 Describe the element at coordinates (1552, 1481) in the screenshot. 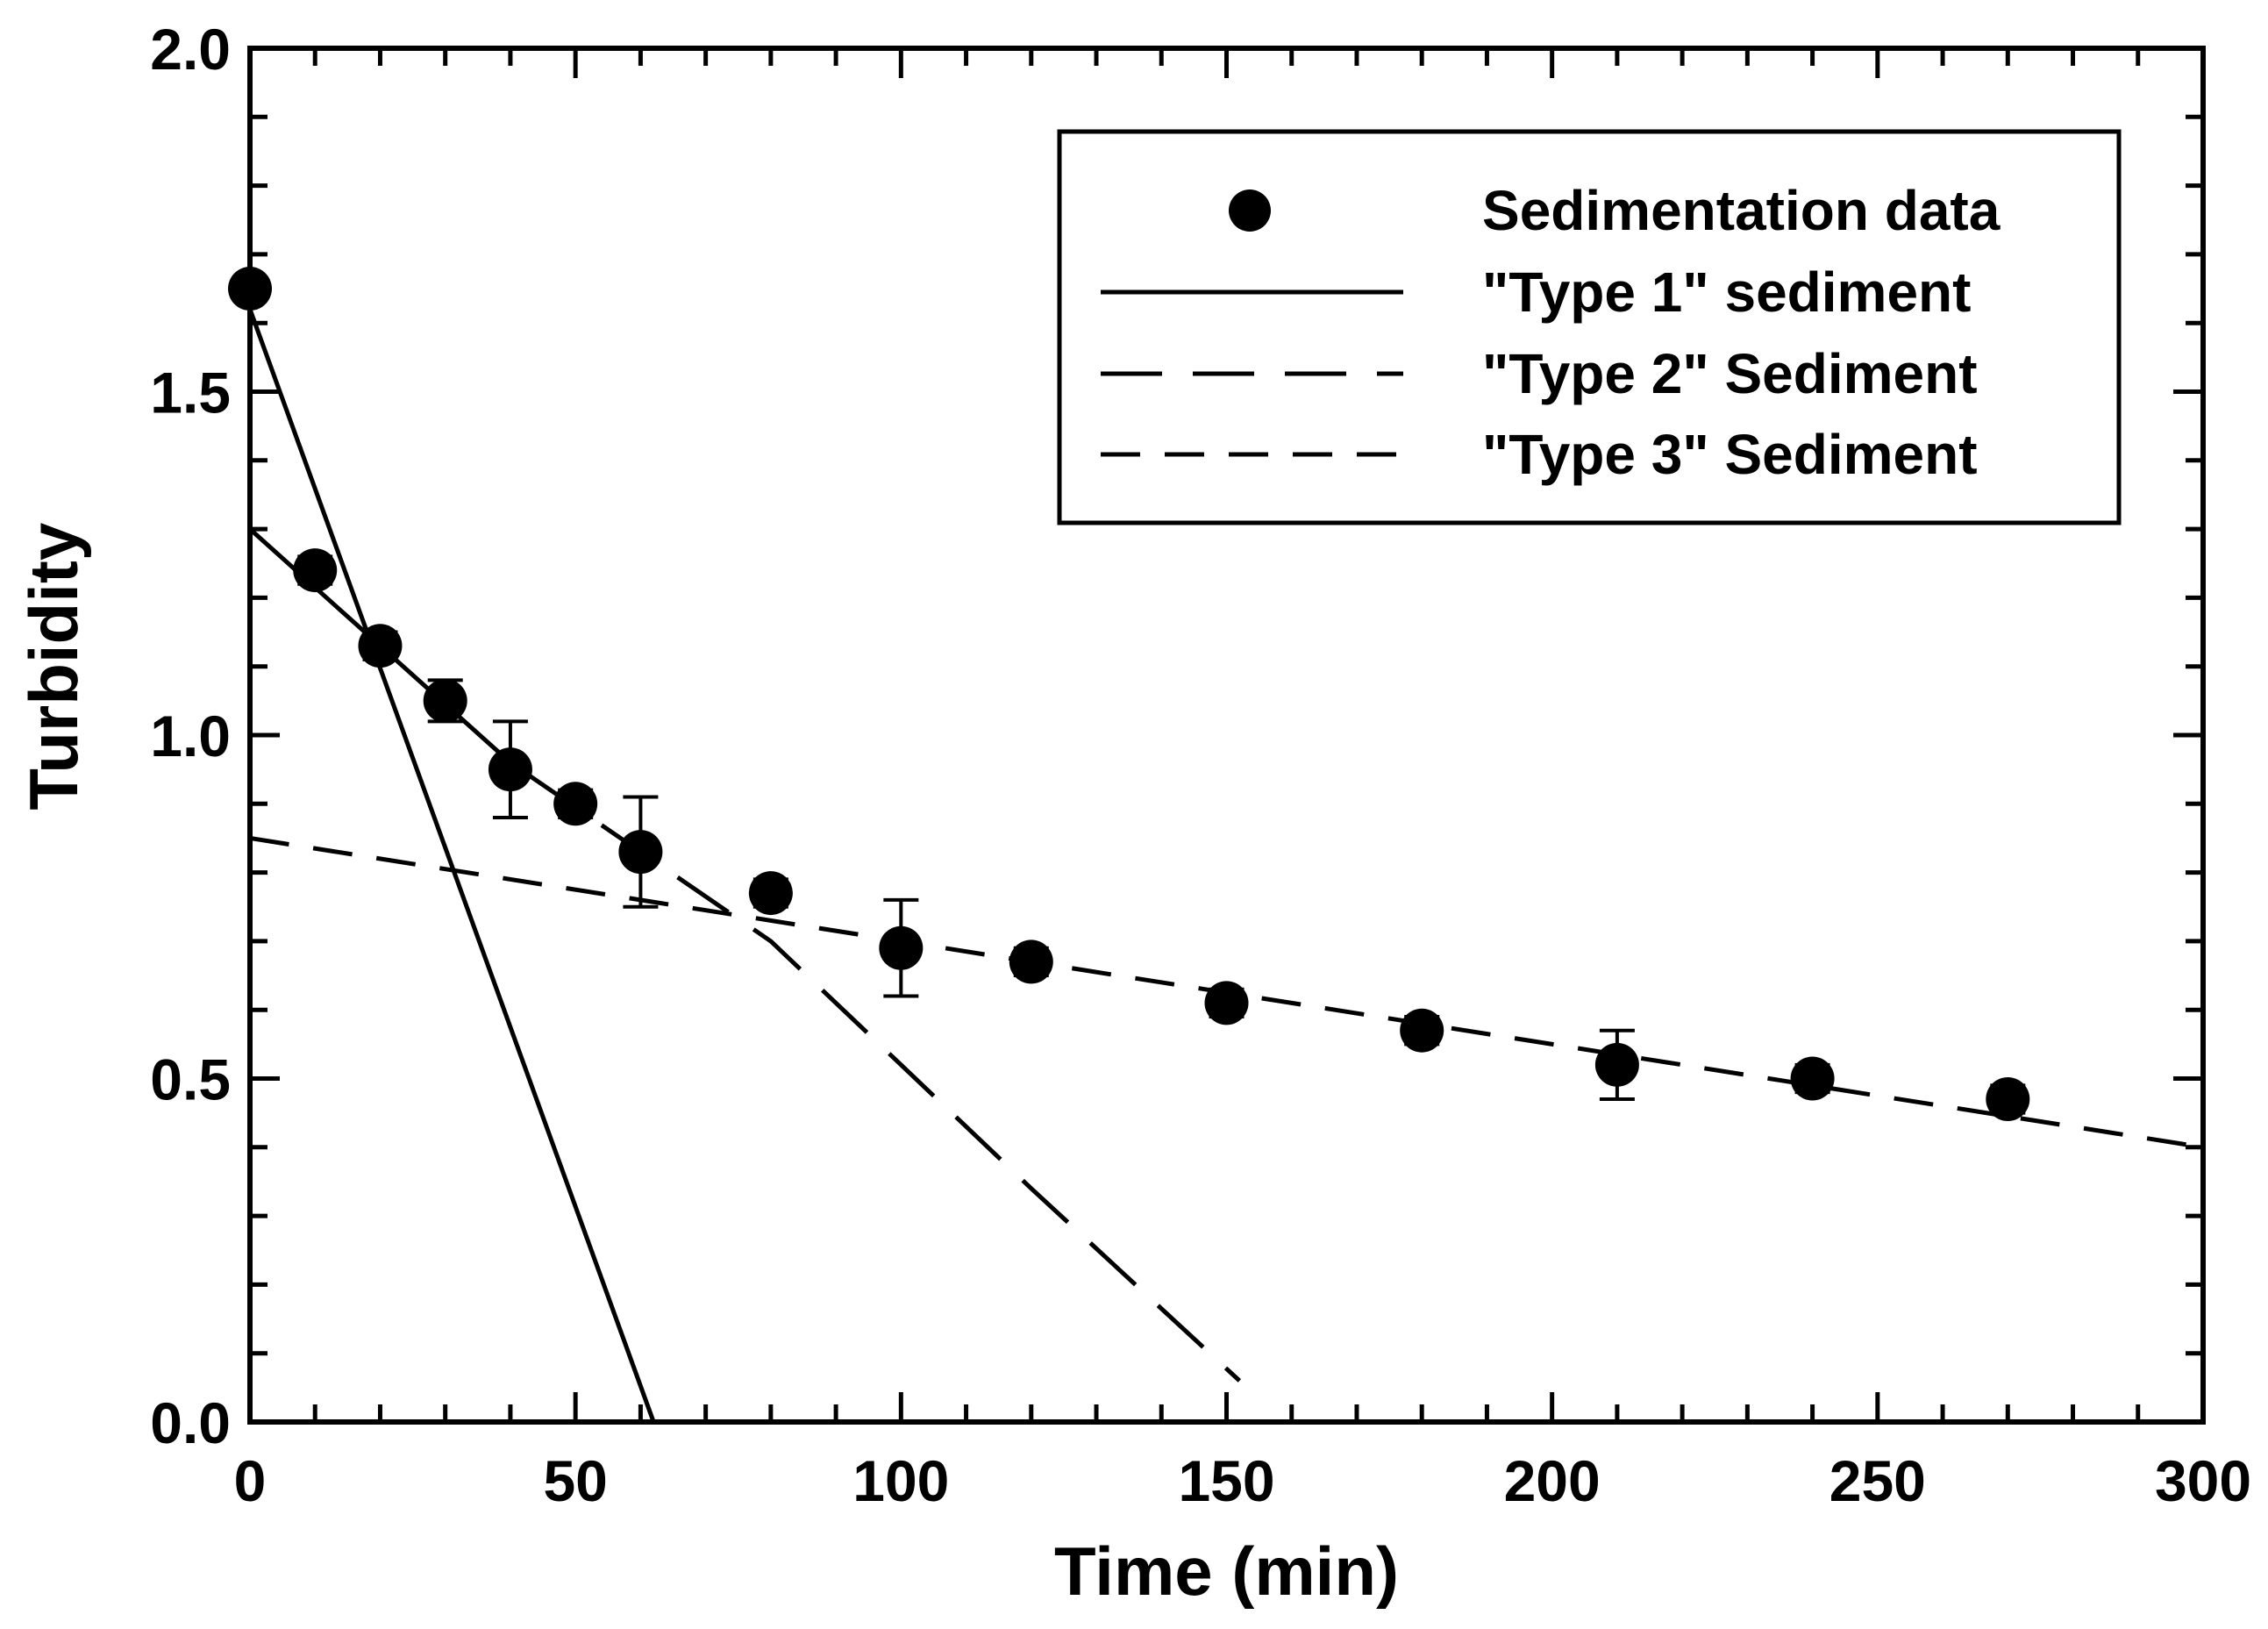

I see `x-tick-label: 200` at that location.